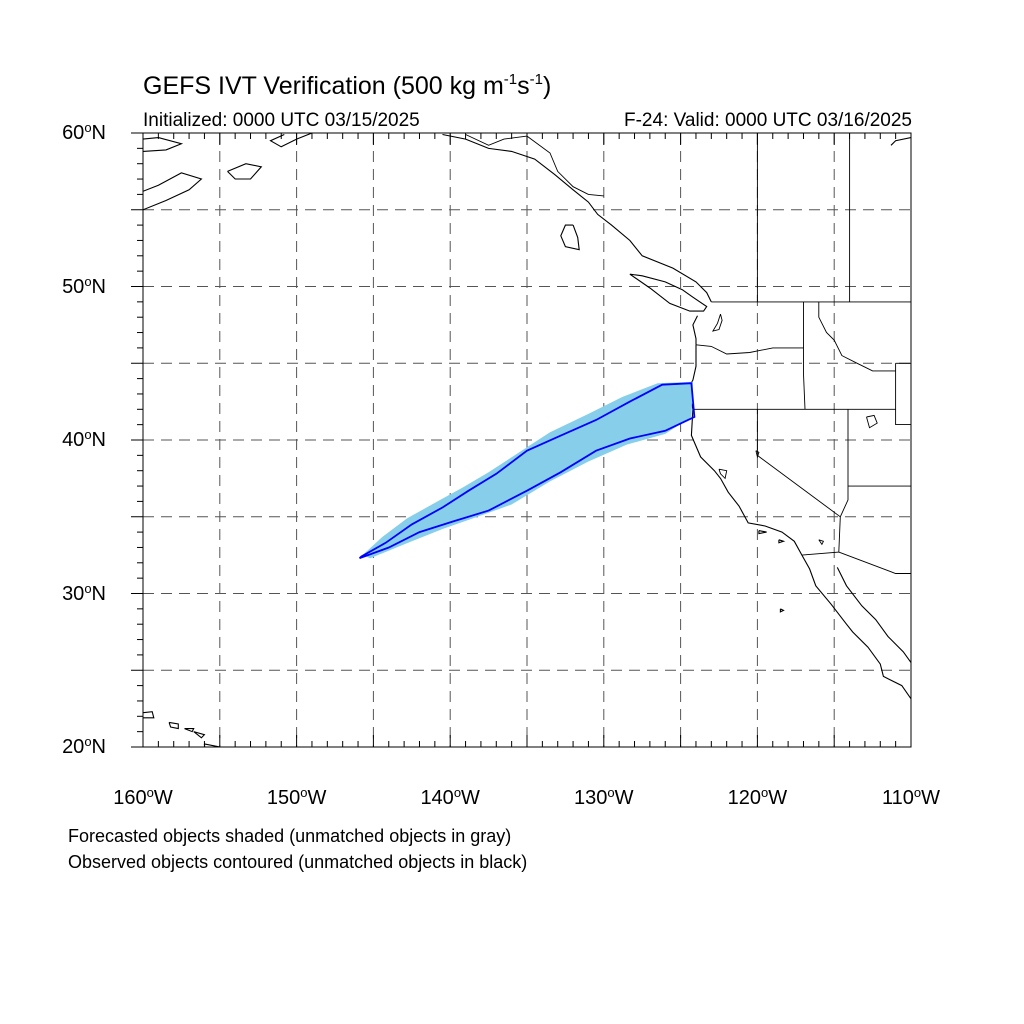  What do you see at coordinates (897, 798) in the screenshot?
I see `lon-label-number: 110` at bounding box center [897, 798].